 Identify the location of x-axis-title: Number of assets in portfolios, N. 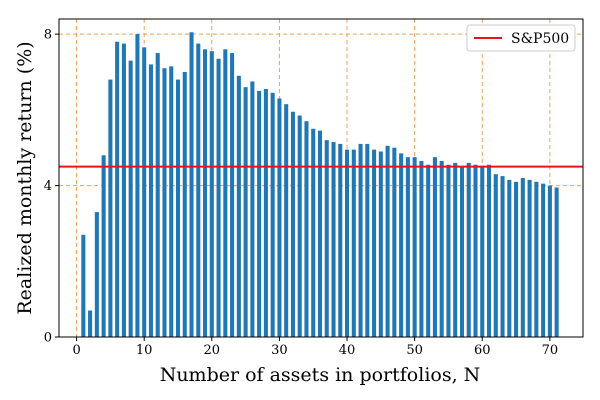
(320, 375).